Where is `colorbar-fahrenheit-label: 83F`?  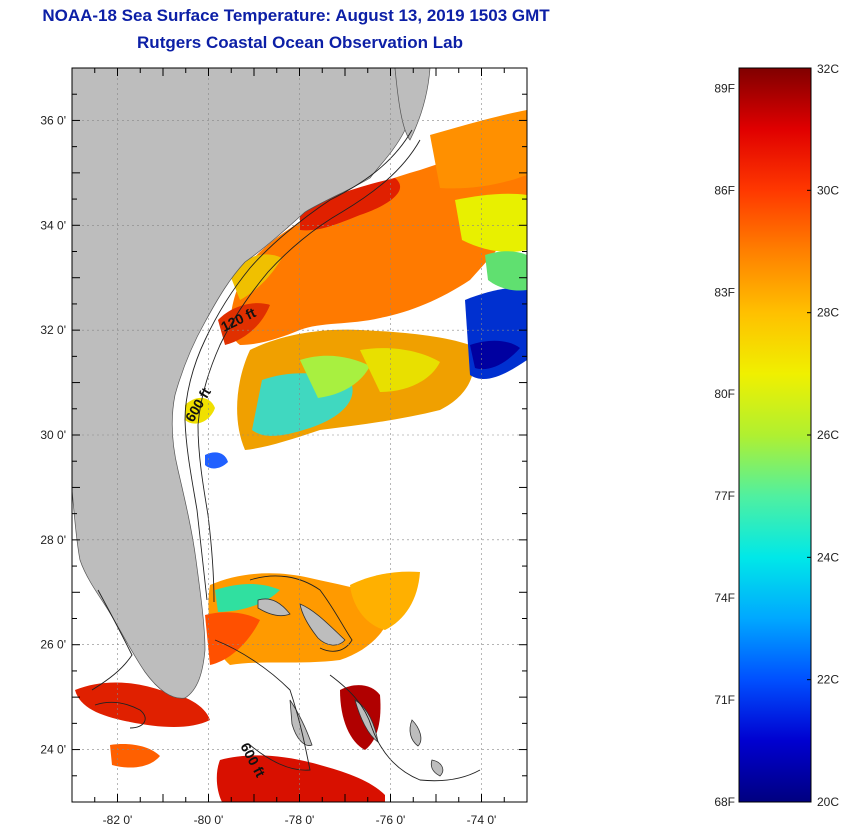
colorbar-fahrenheit-label: 83F is located at coordinates (724, 292).